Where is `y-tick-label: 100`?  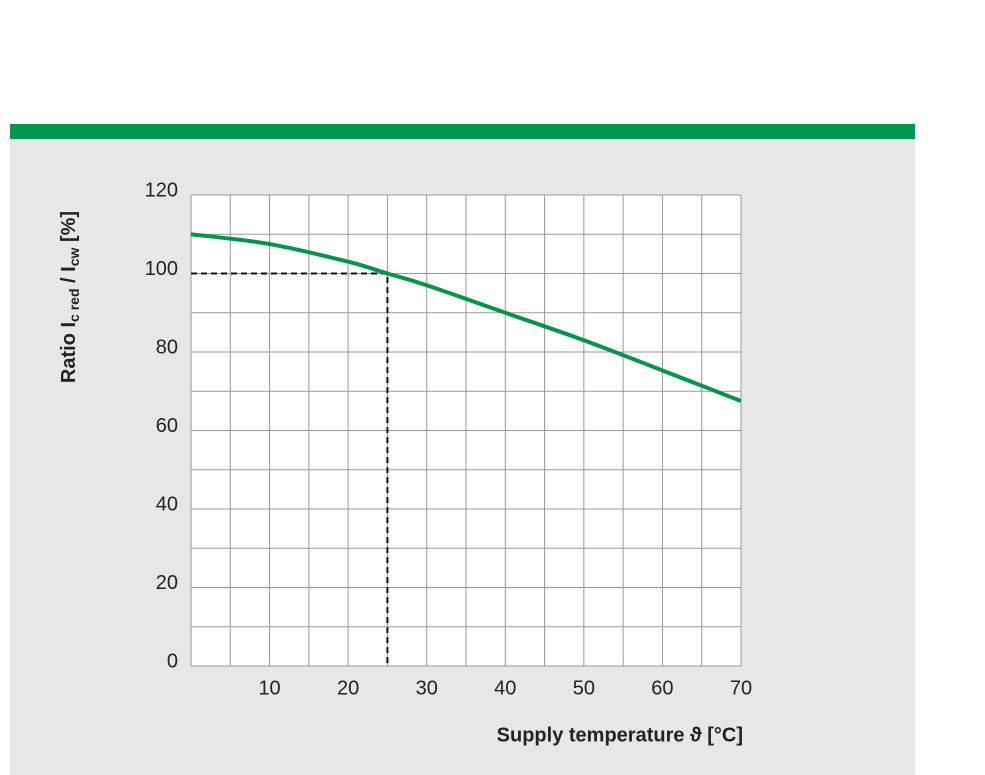
y-tick-label: 100 is located at coordinates (161, 269).